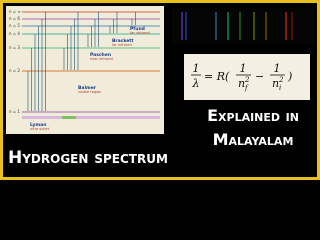 The height and width of the screenshot is (240, 320). What do you see at coordinates (38, 125) in the screenshot?
I see `series-name: Lyman` at bounding box center [38, 125].